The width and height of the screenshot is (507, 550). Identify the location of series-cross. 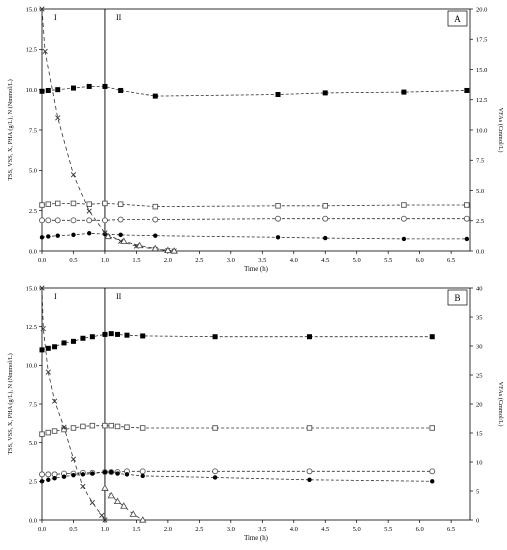
(108, 130).